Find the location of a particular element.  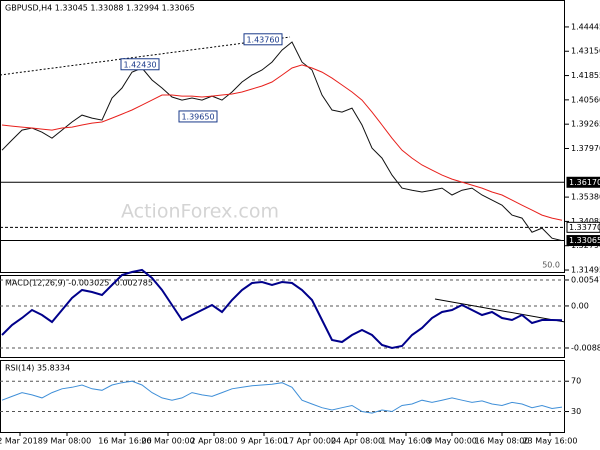

x-tick-label: 16 Mar 16:00 is located at coordinates (124, 441).